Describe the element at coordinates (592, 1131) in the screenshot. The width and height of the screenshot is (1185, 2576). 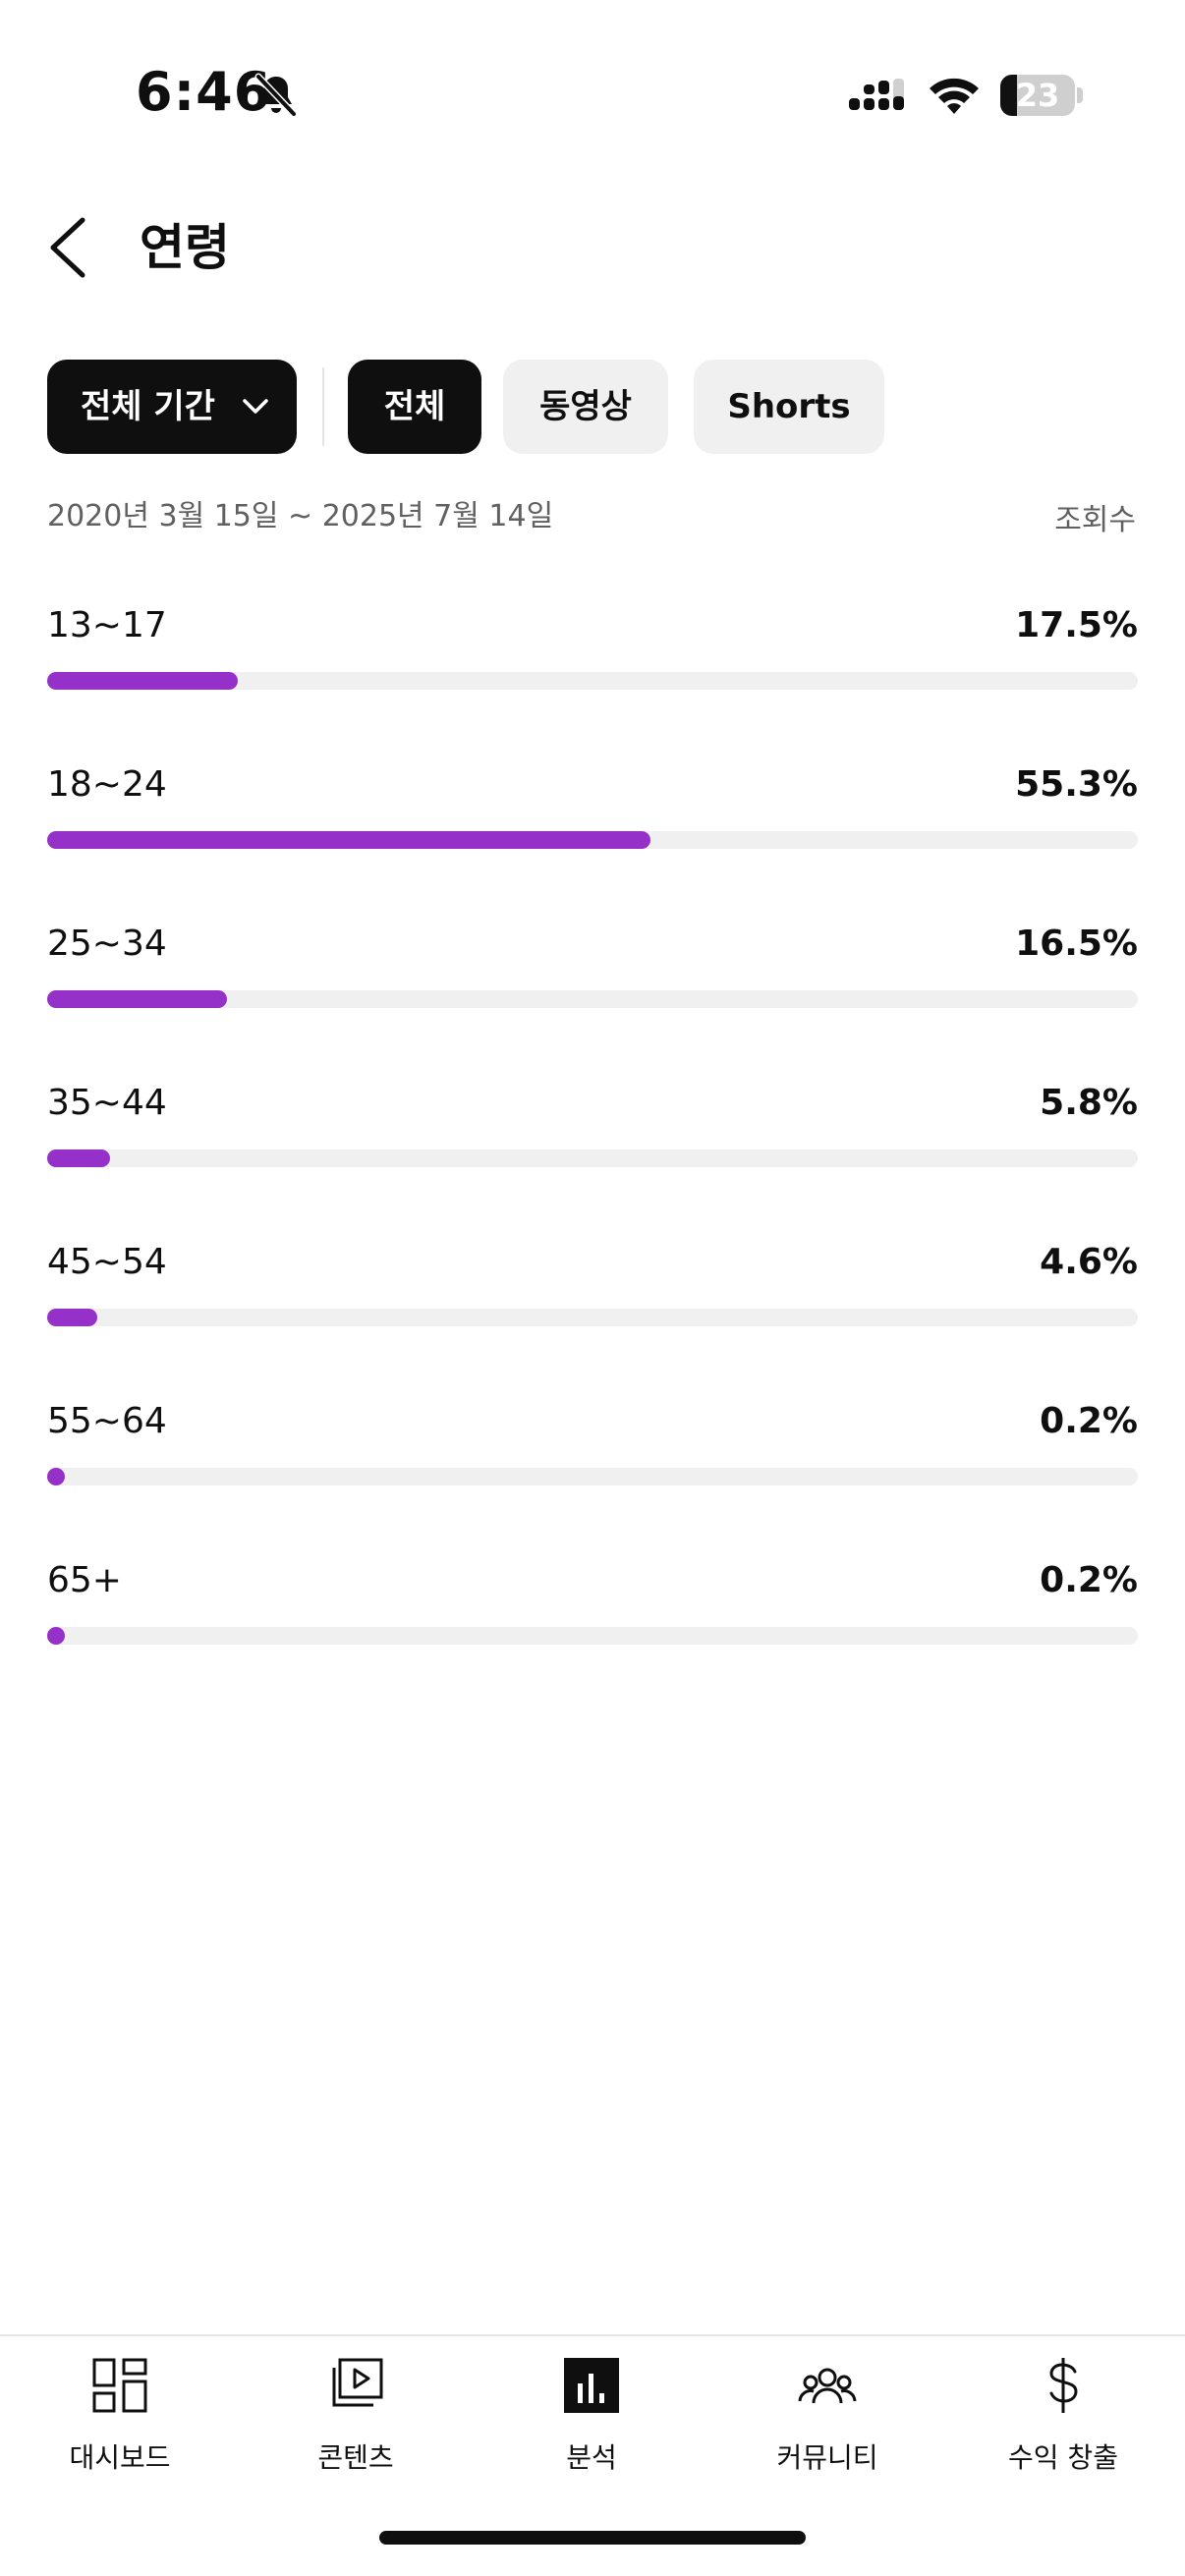
I see `age-row: 35~44 5.8%` at that location.